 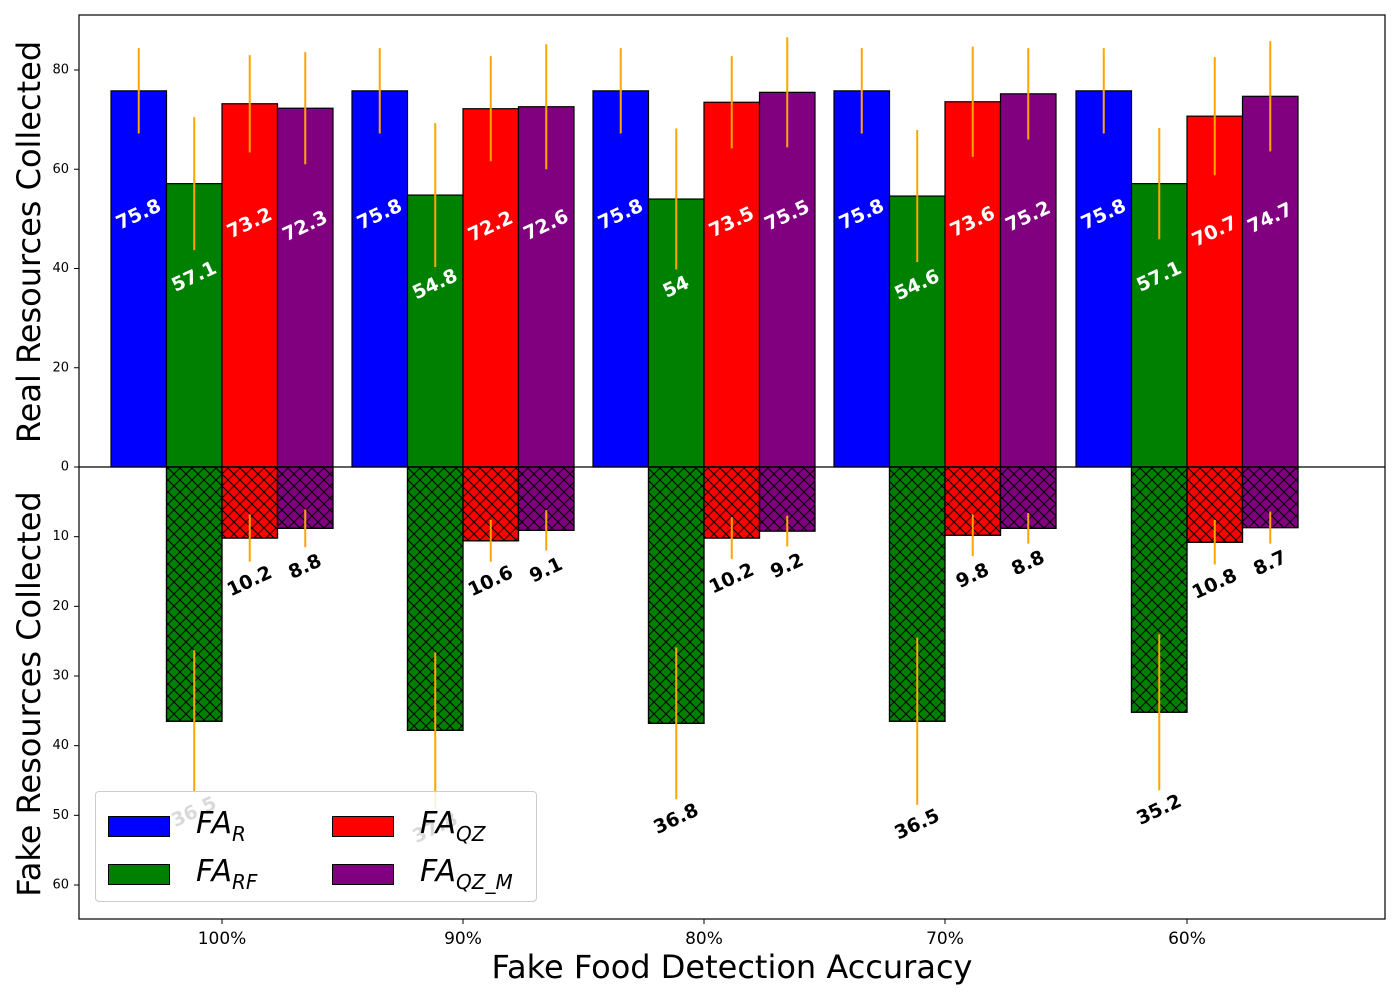 I want to click on y-axis-title-fake: Fake Resources Collected, so click(x=29, y=693).